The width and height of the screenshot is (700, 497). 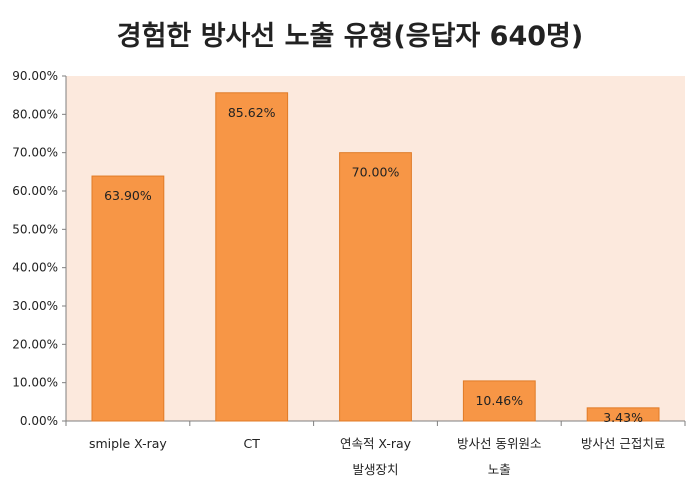 I want to click on data-label: 63.90%, so click(x=128, y=195).